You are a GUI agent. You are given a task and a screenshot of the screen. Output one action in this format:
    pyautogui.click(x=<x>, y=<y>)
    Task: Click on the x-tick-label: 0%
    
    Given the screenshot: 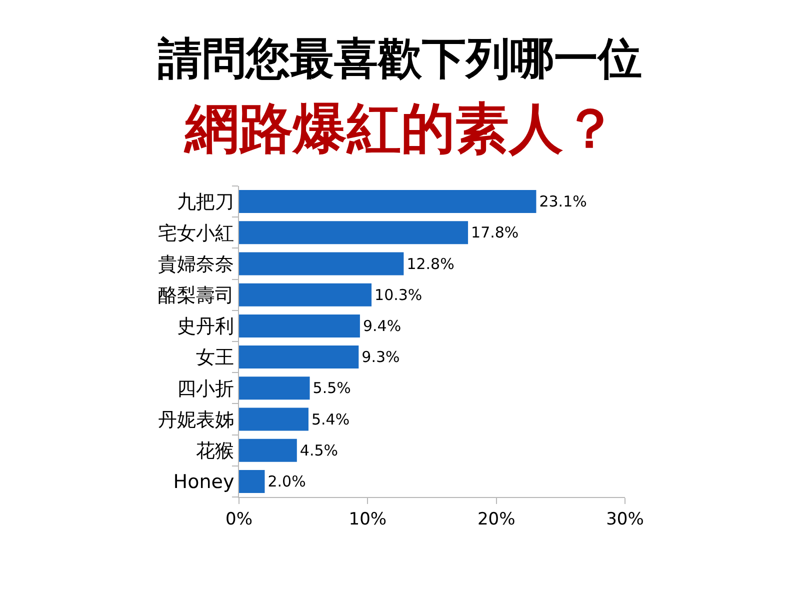 What is the action you would take?
    pyautogui.click(x=239, y=519)
    